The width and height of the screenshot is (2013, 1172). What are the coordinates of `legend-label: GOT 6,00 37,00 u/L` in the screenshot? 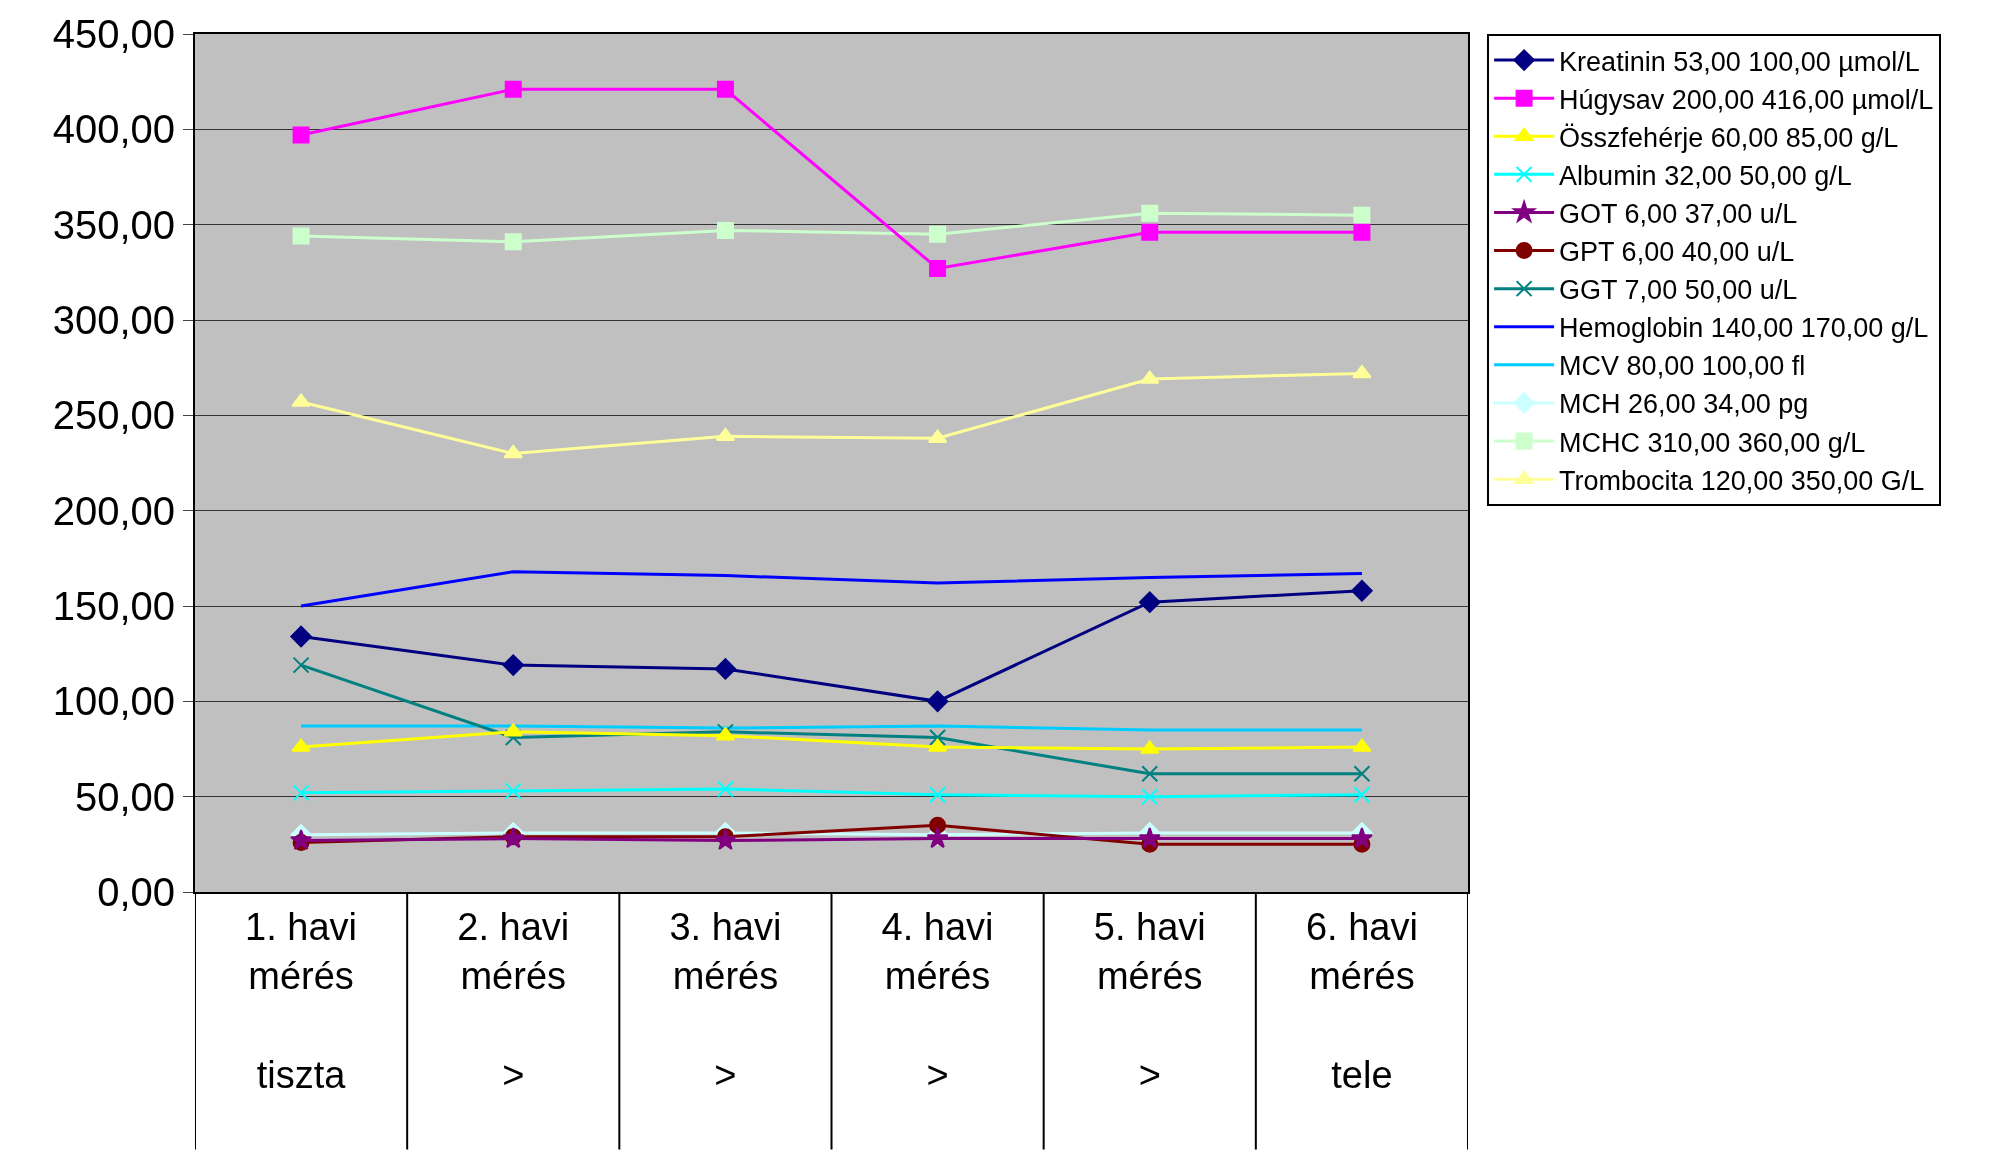 It's located at (1678, 213).